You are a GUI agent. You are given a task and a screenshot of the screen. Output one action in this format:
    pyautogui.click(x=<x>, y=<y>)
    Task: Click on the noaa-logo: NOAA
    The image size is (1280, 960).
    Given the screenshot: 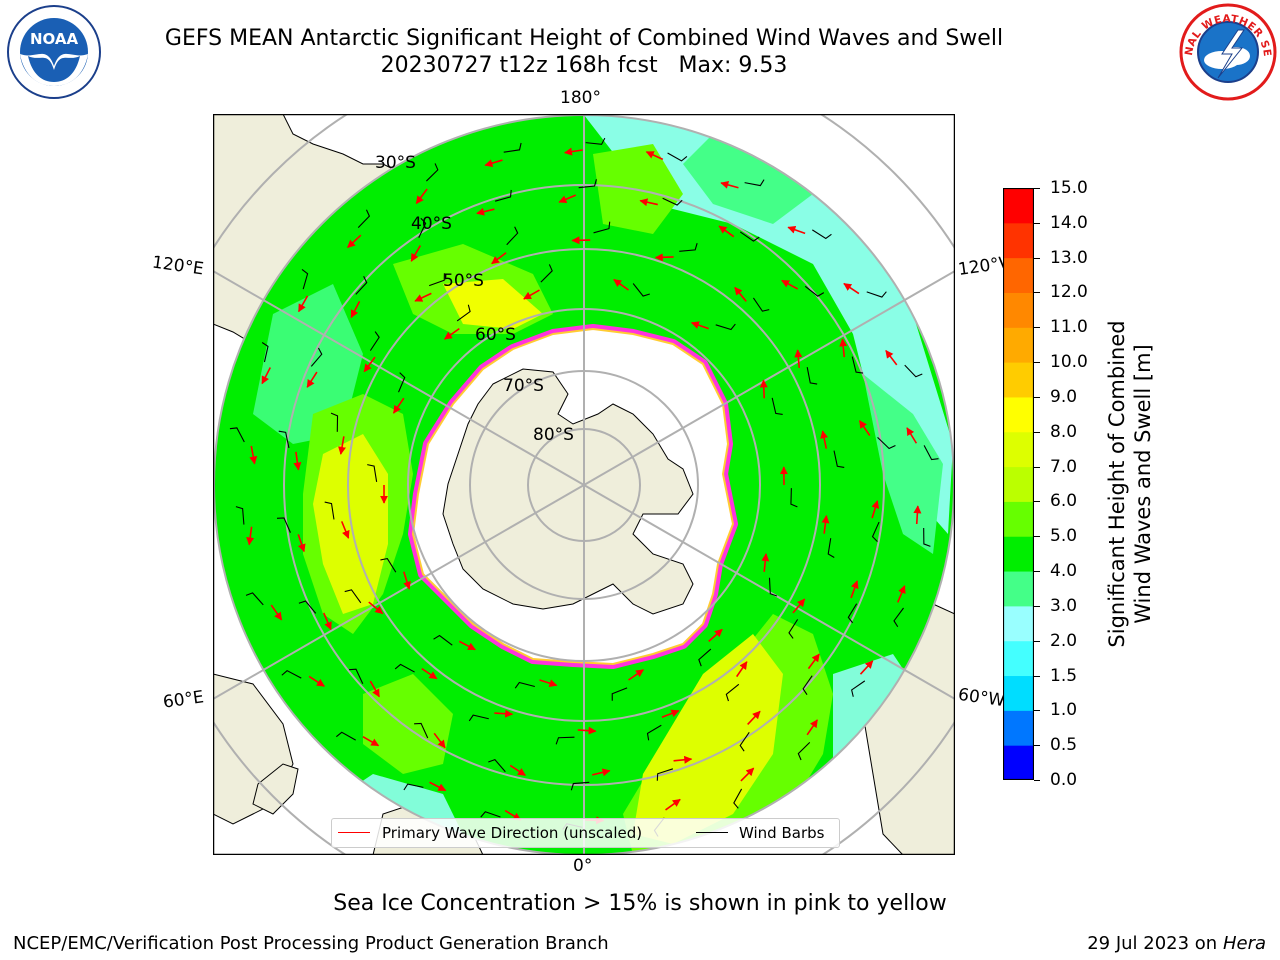 What is the action you would take?
    pyautogui.click(x=54, y=52)
    